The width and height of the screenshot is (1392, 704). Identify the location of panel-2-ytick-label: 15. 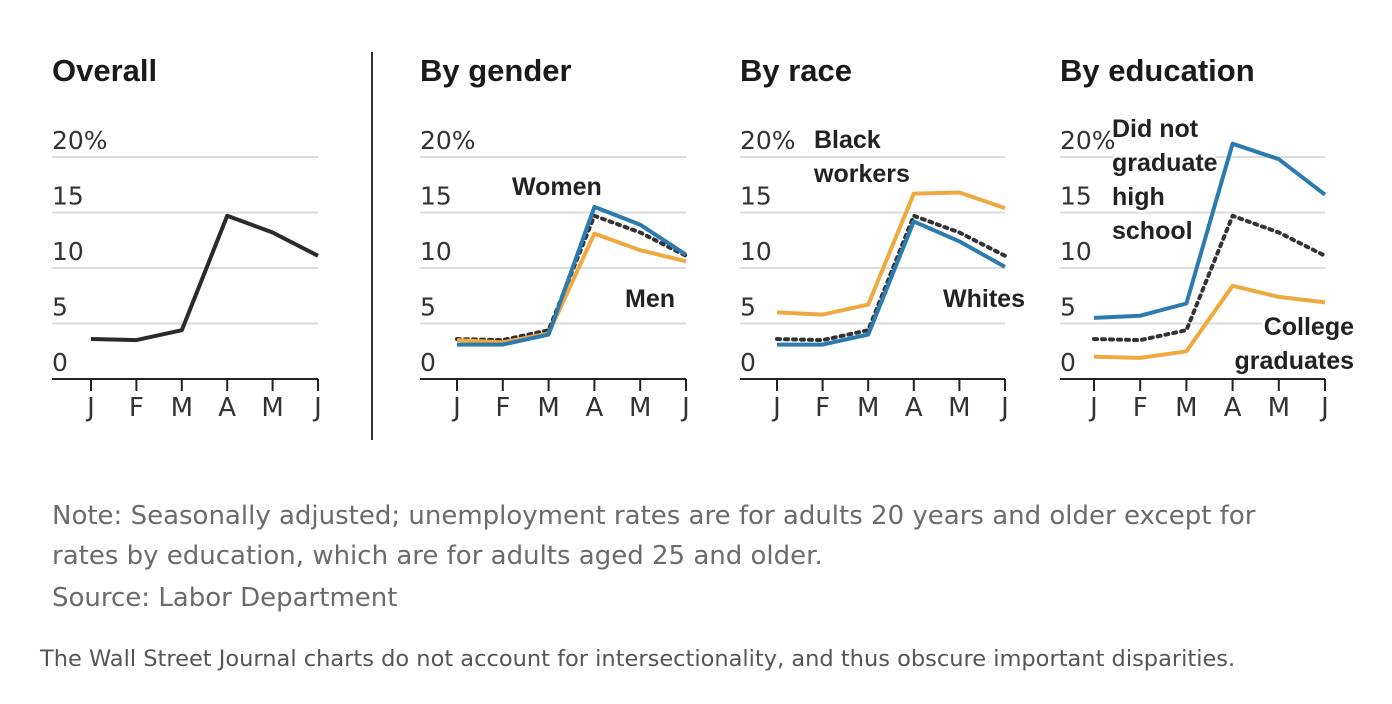
(436, 196).